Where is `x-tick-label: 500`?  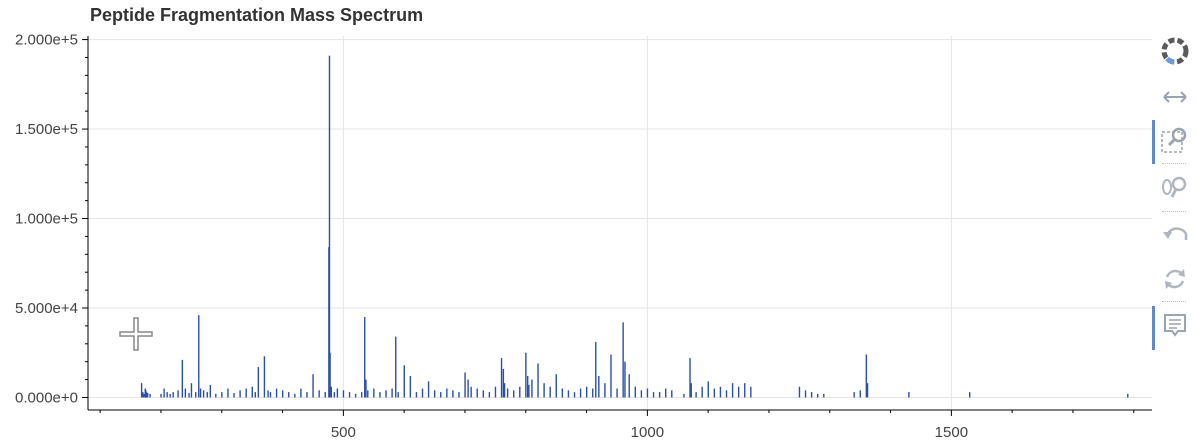 x-tick-label: 500 is located at coordinates (343, 432).